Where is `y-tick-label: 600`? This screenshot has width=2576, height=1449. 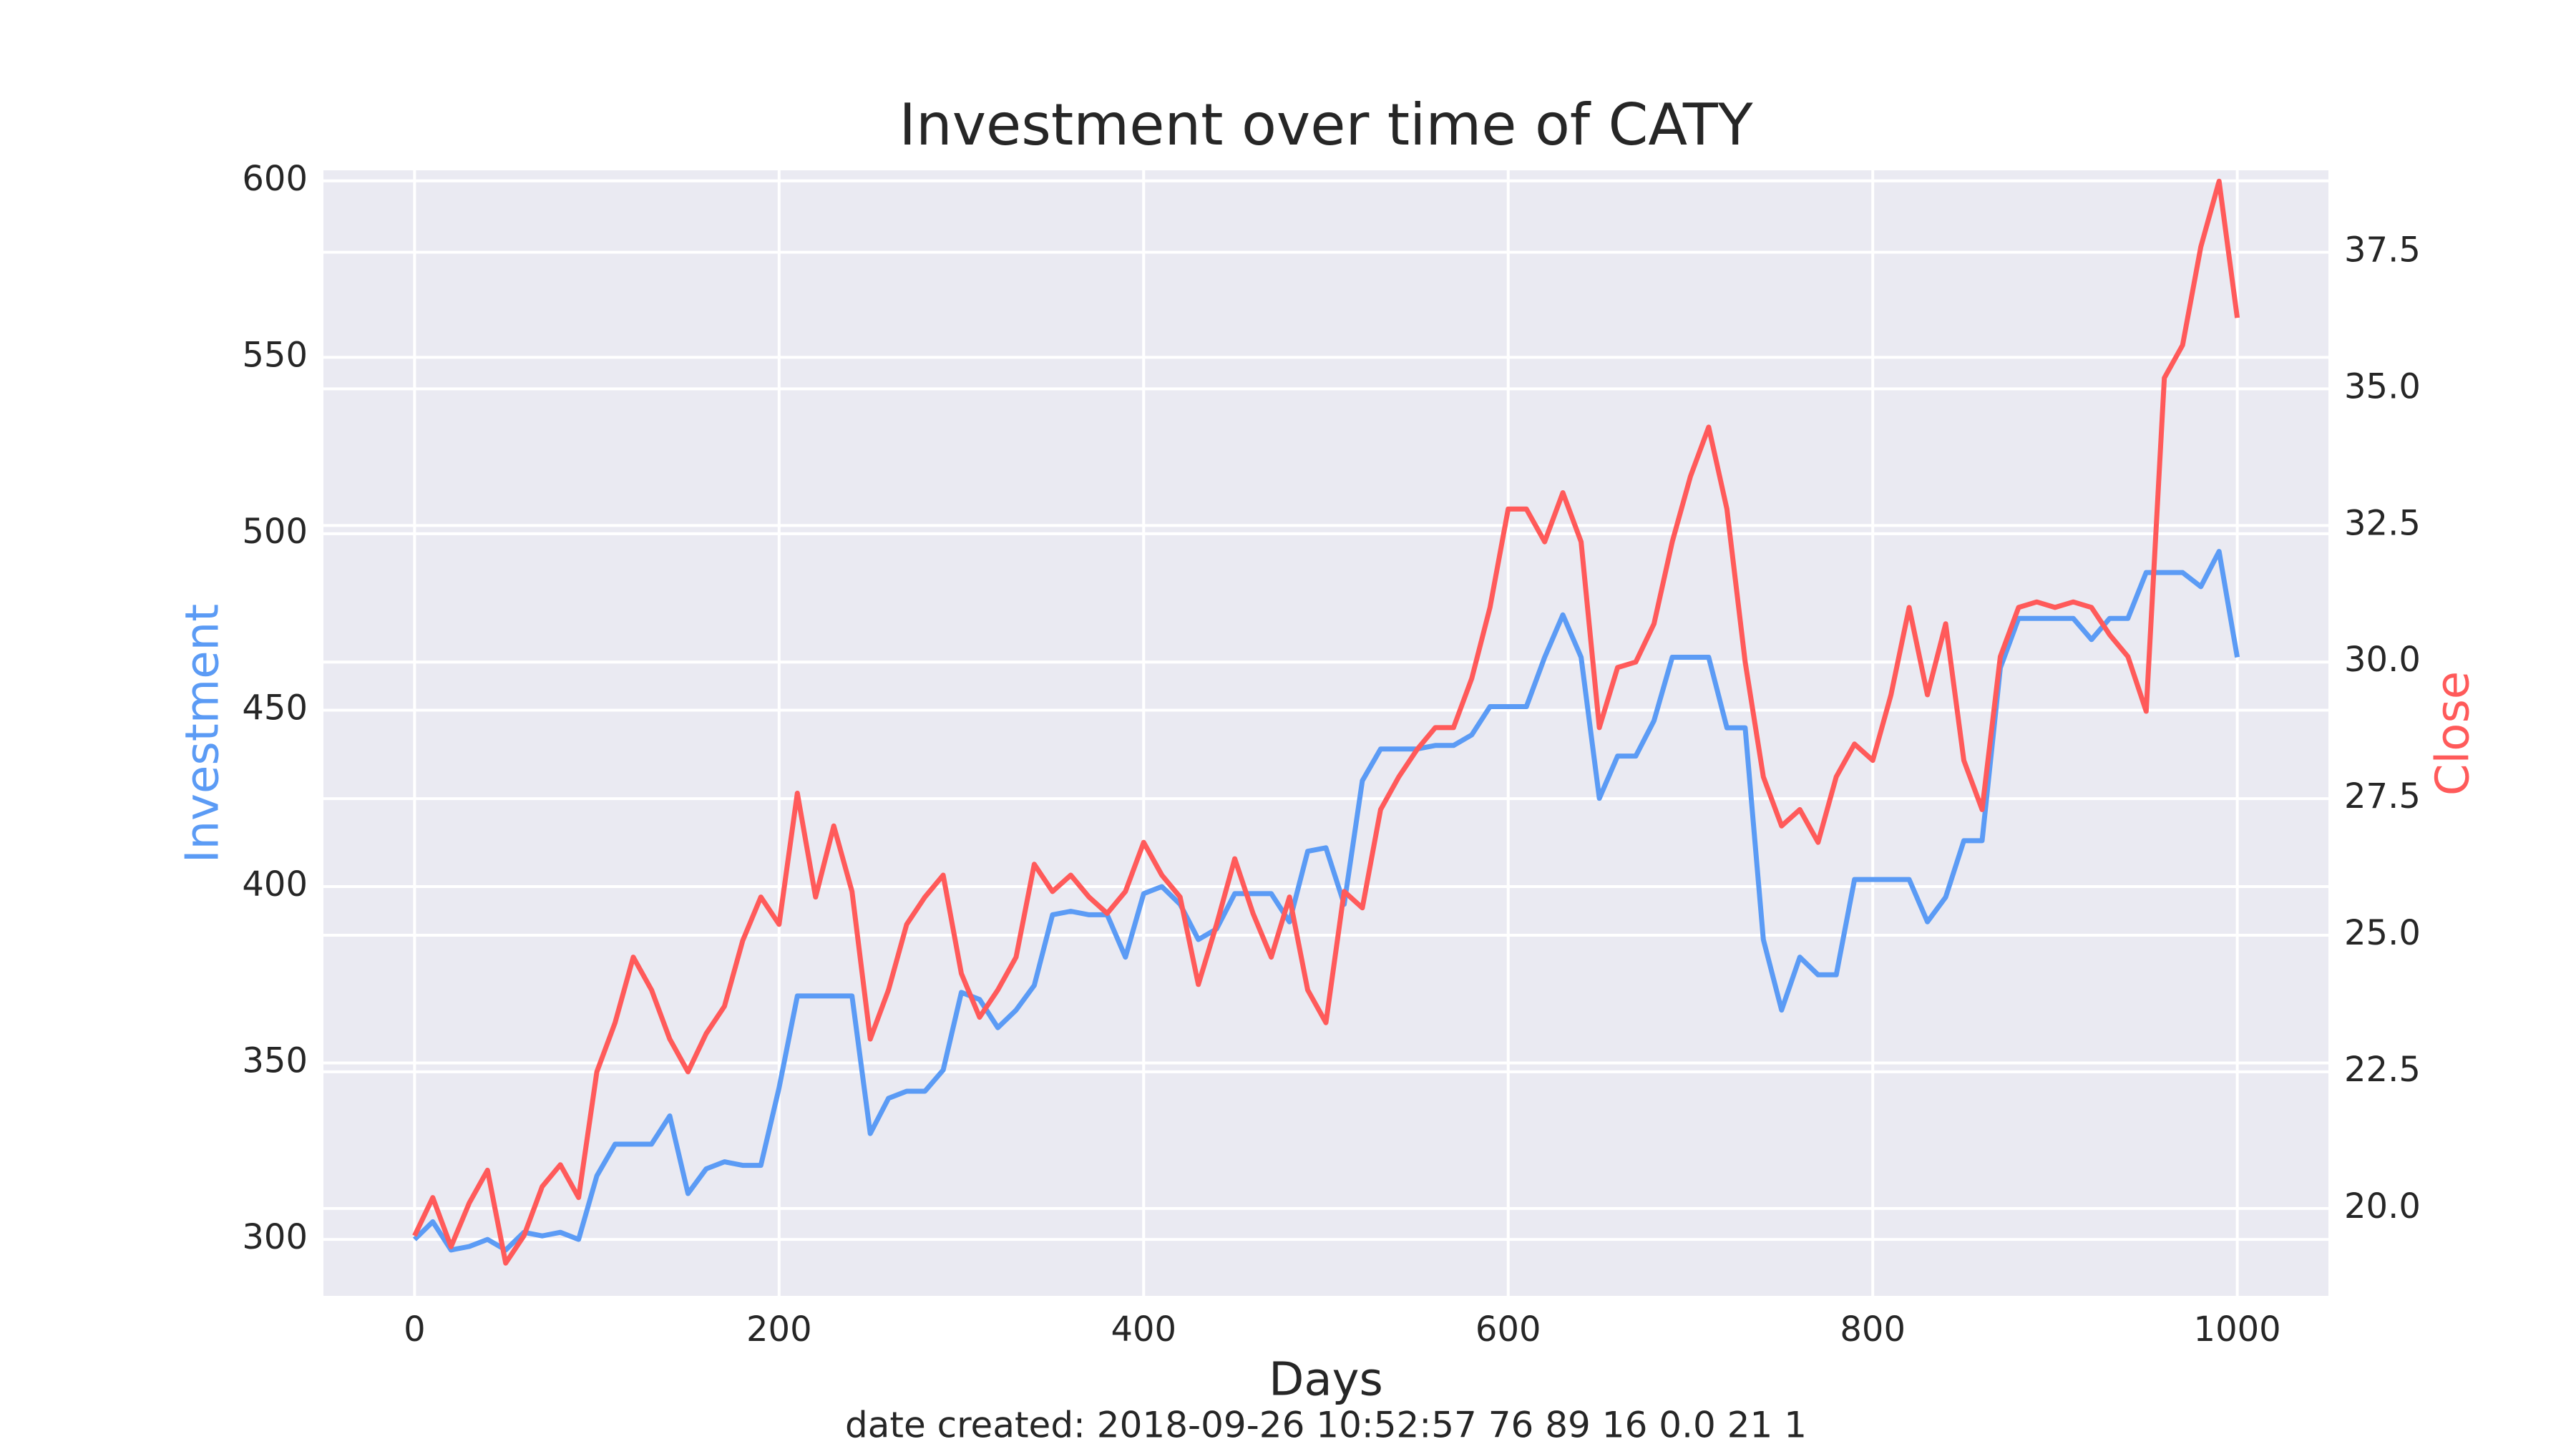 y-tick-label: 600 is located at coordinates (275, 179).